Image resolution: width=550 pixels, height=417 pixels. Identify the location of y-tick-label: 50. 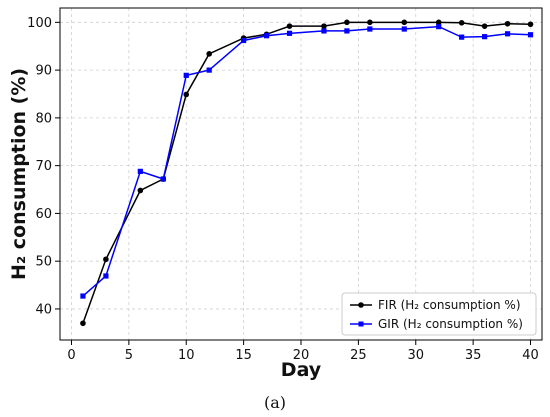
(43, 262).